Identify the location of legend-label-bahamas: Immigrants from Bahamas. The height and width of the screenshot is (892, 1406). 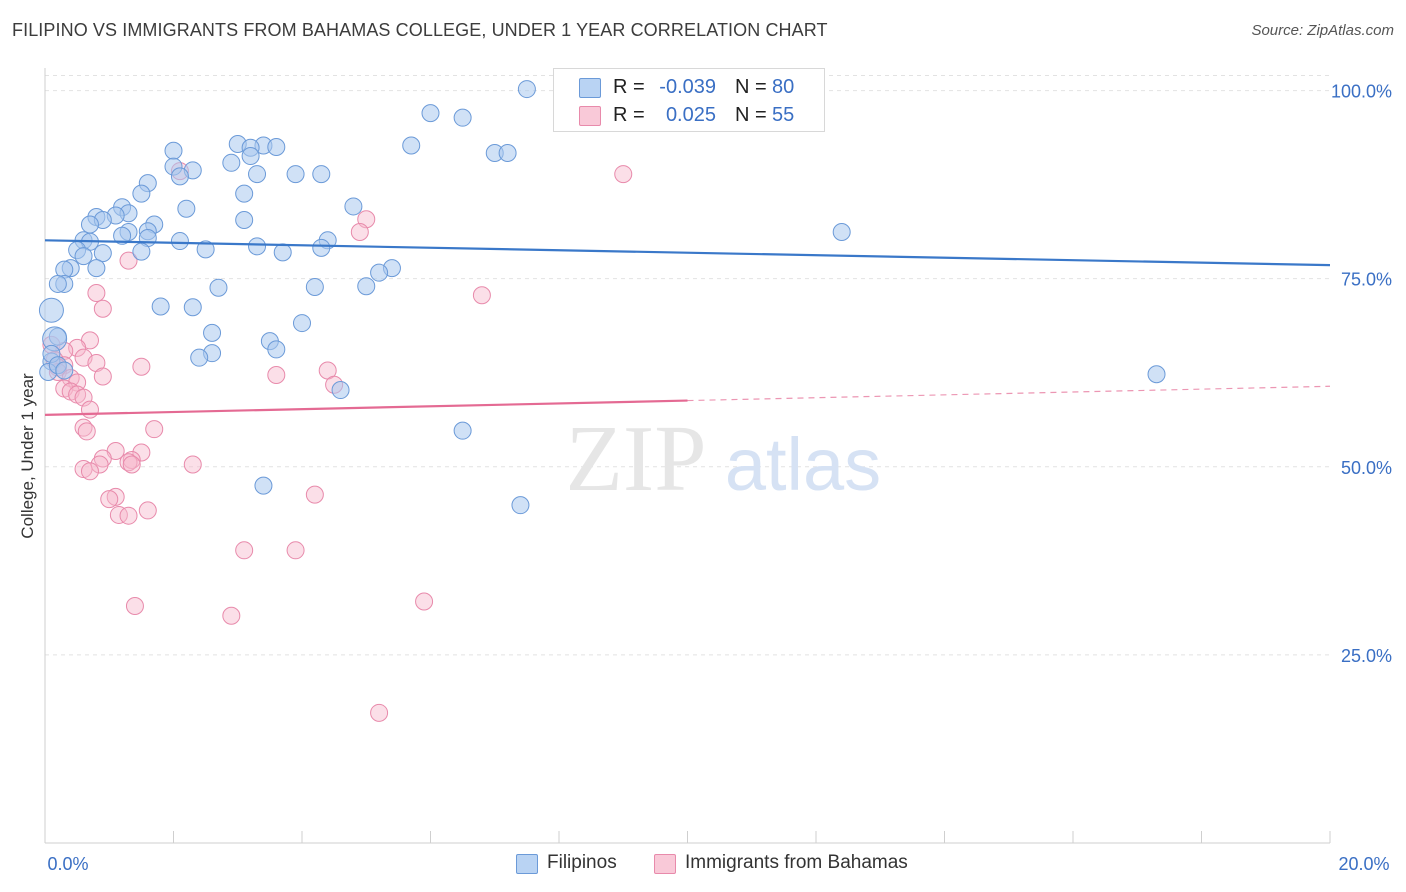
(796, 862).